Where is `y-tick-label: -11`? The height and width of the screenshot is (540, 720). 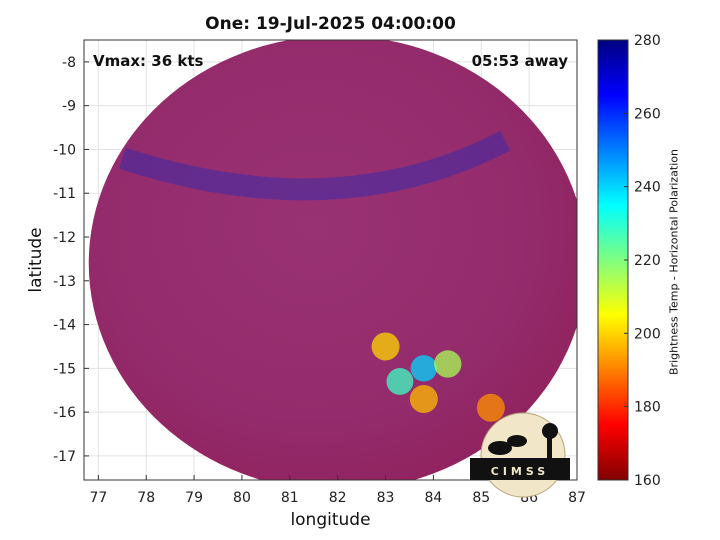
y-tick-label: -11 is located at coordinates (64, 194).